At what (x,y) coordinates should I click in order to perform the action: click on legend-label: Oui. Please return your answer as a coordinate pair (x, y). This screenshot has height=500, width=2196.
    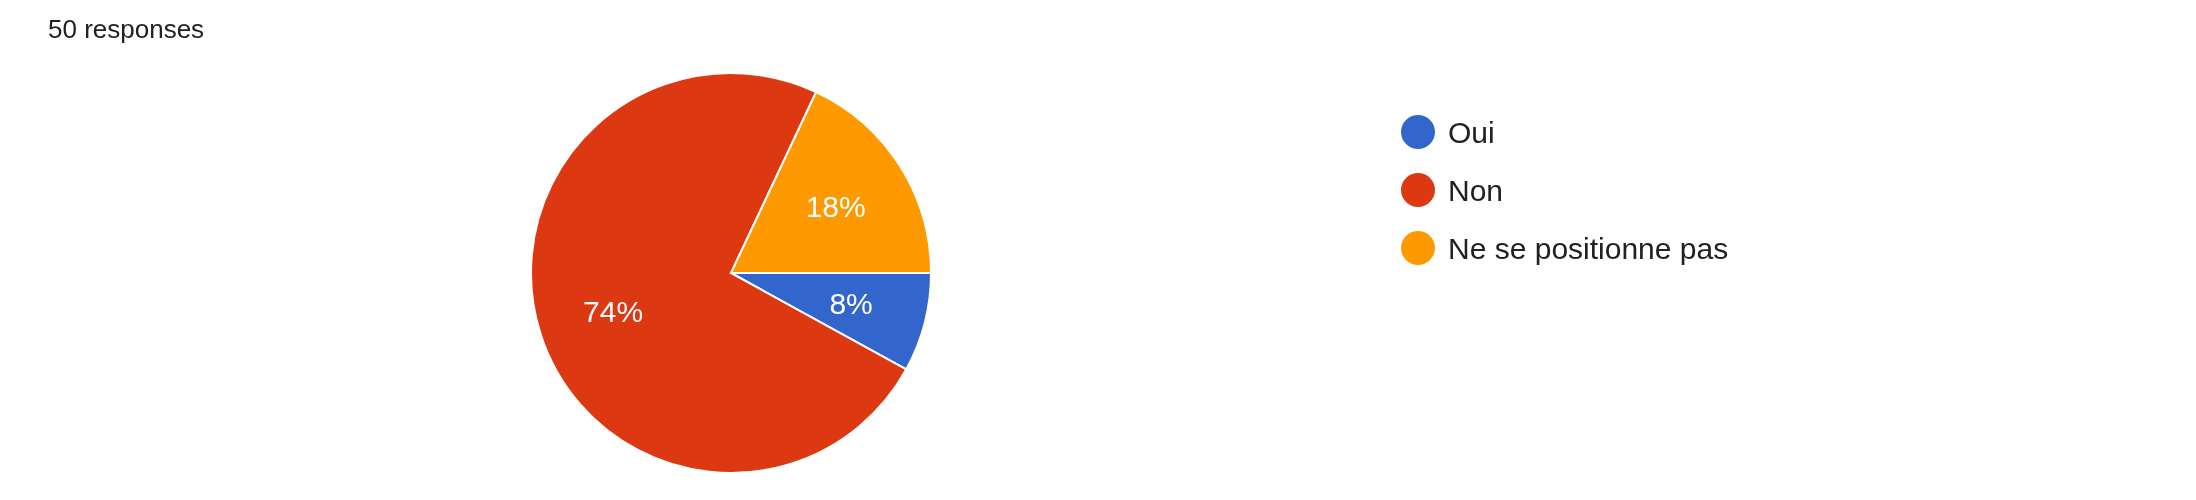
    Looking at the image, I should click on (1471, 132).